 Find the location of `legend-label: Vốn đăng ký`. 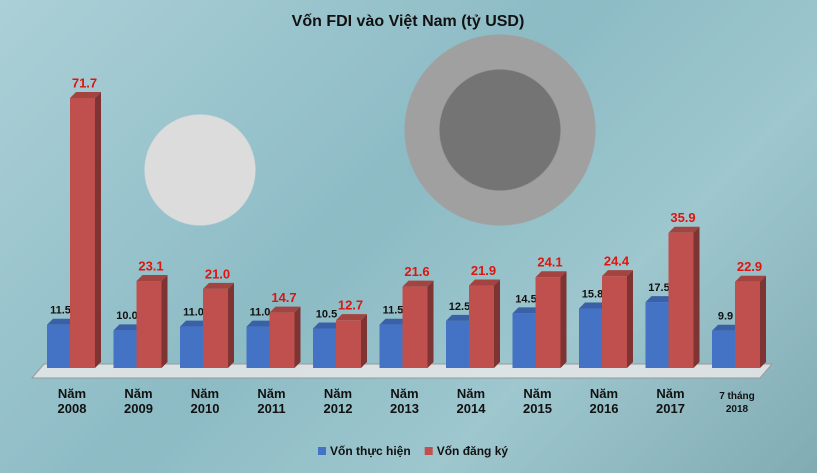

legend-label: Vốn đăng ký is located at coordinates (473, 451).